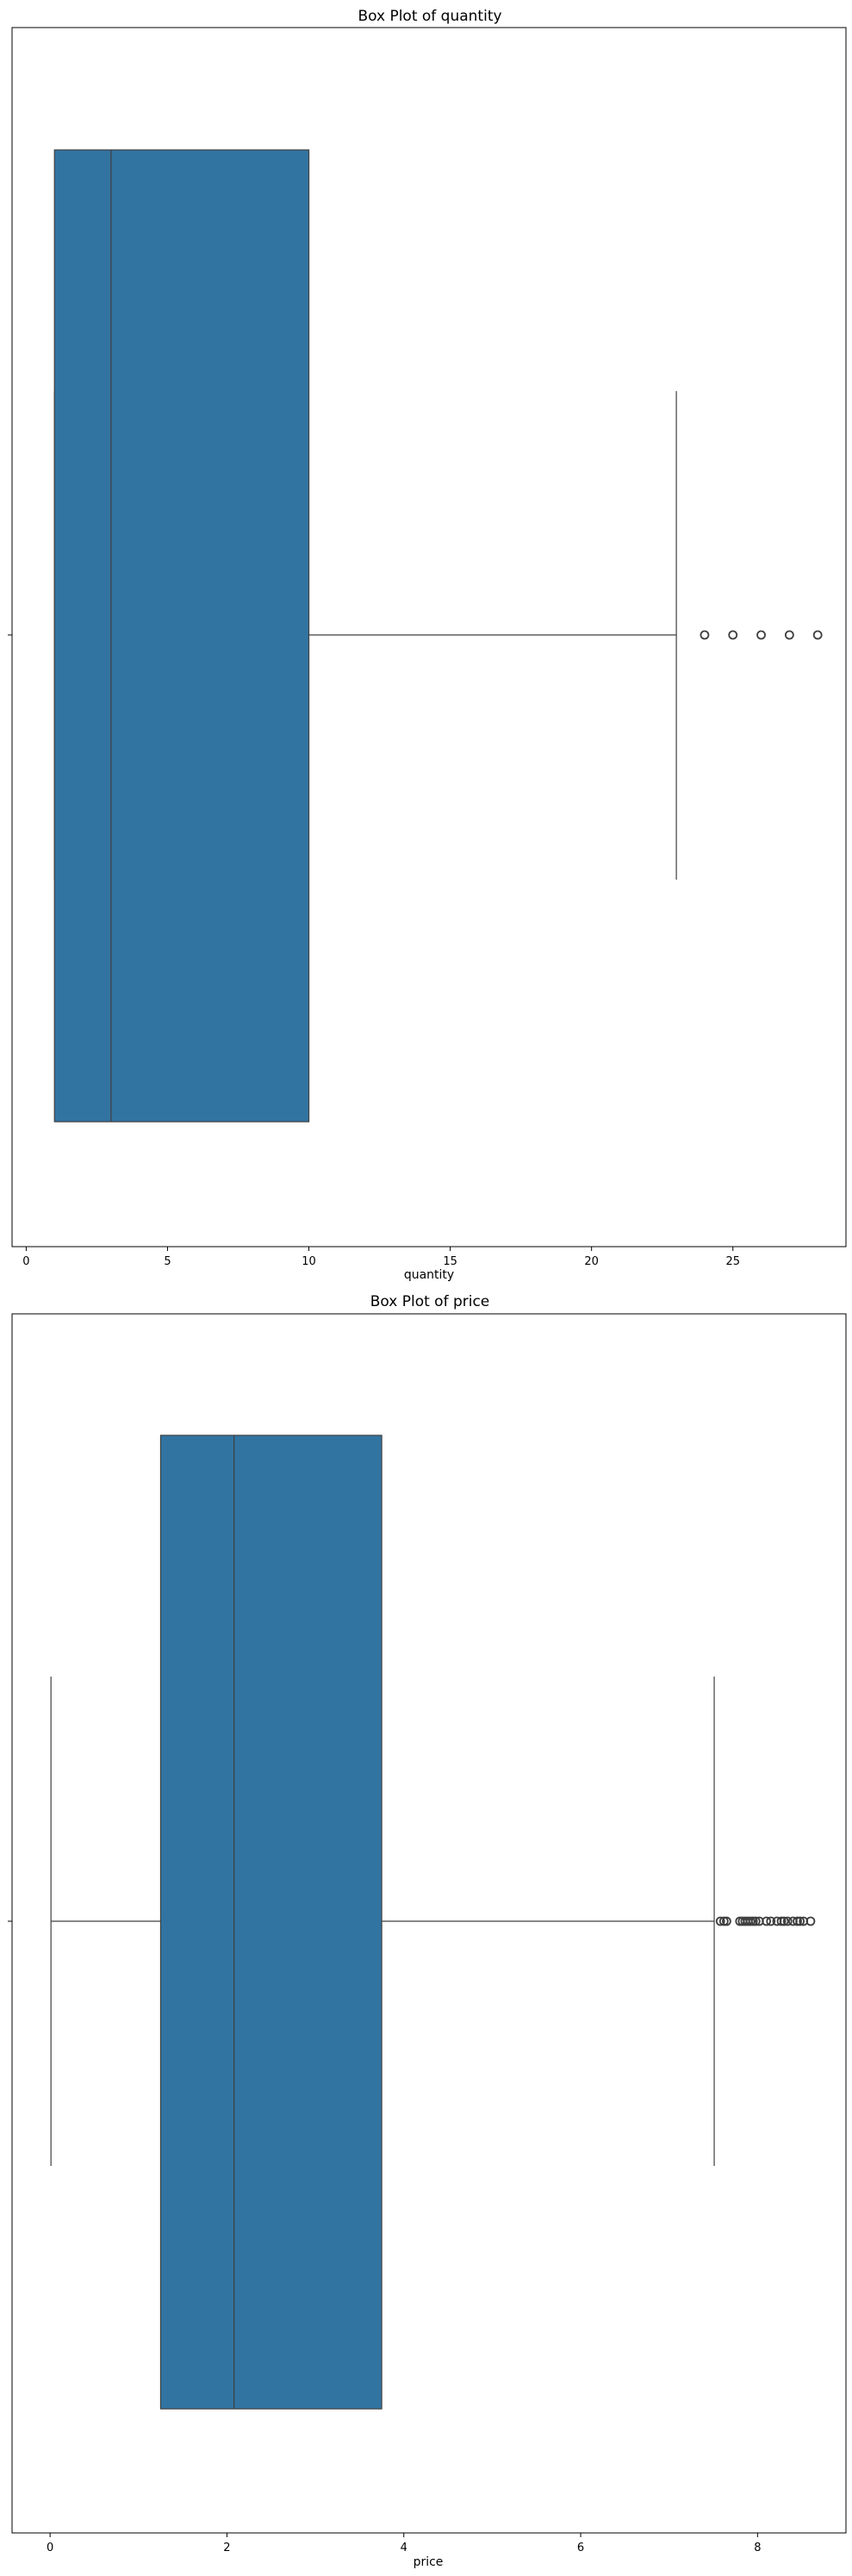  What do you see at coordinates (757, 2548) in the screenshot?
I see `x-tick-label: 8` at bounding box center [757, 2548].